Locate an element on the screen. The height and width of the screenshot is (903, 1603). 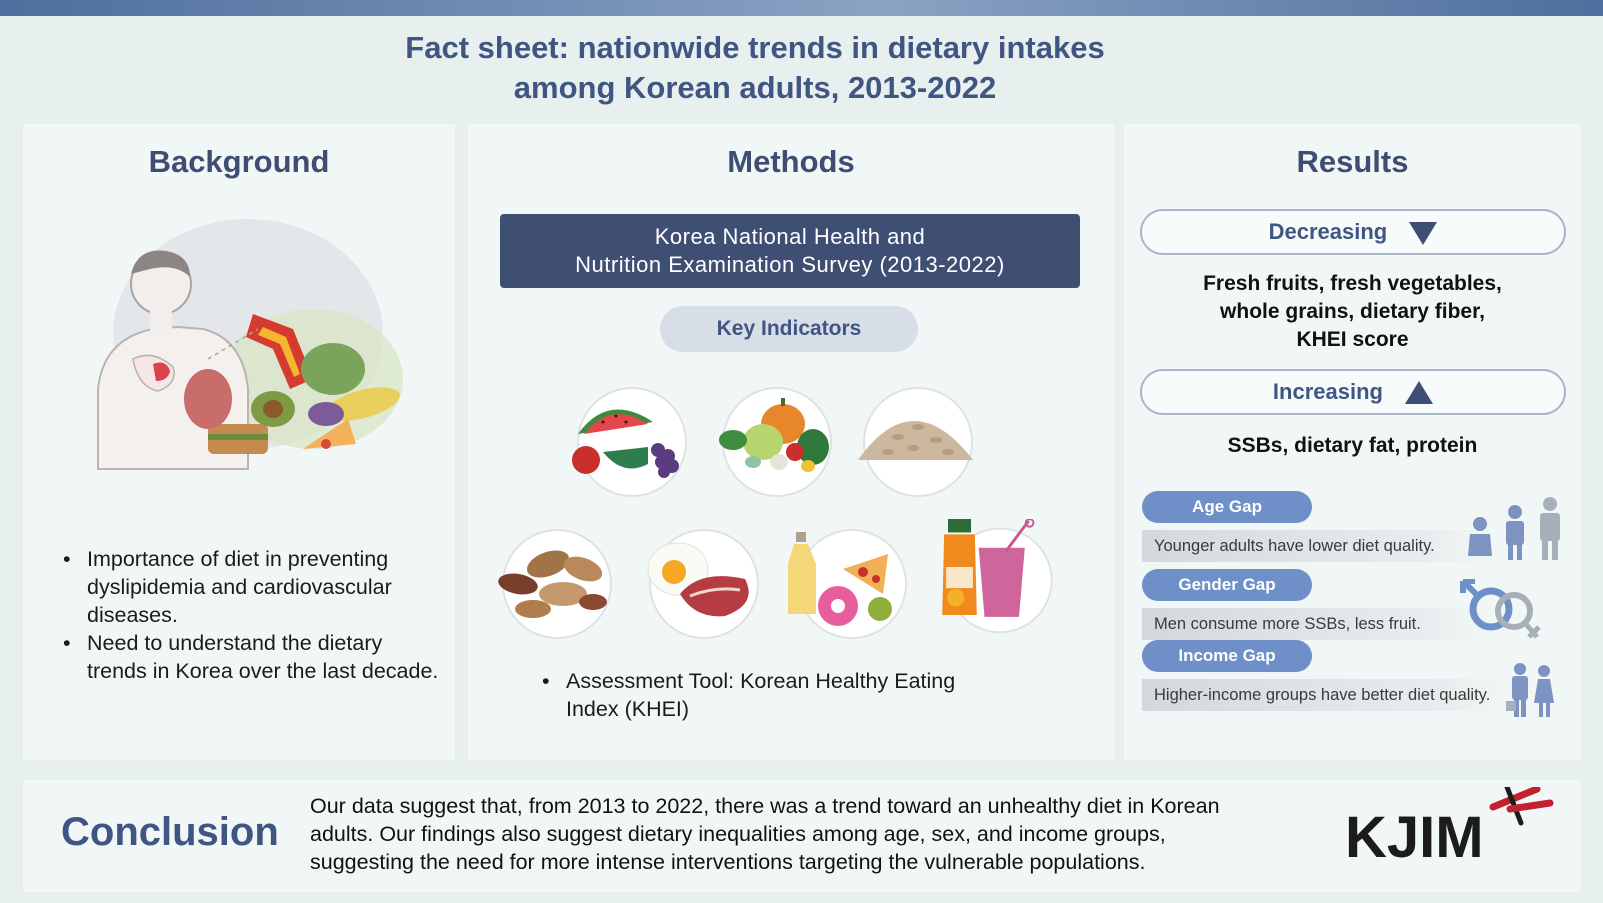
sweetened-beverage-icon is located at coordinates (997, 576).